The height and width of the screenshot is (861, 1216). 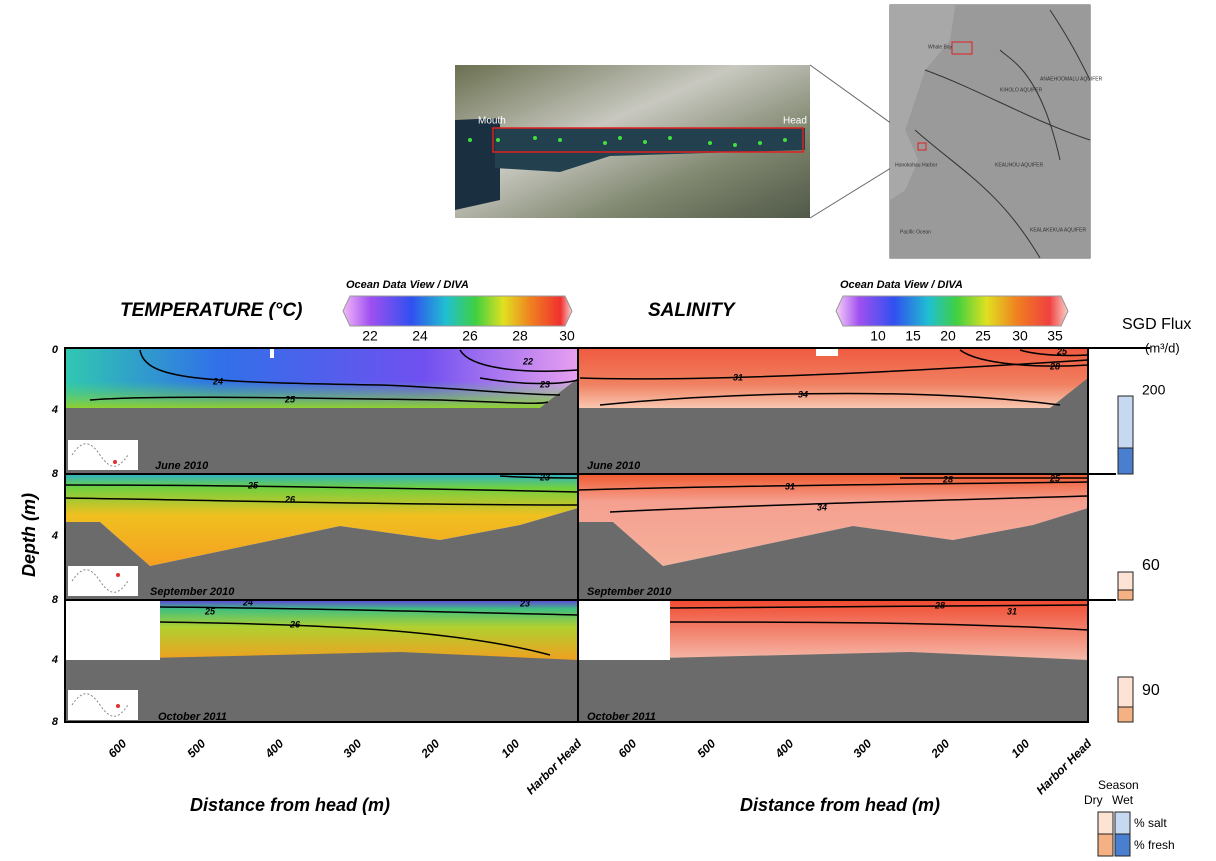 I want to click on legend, so click(x=1114, y=834).